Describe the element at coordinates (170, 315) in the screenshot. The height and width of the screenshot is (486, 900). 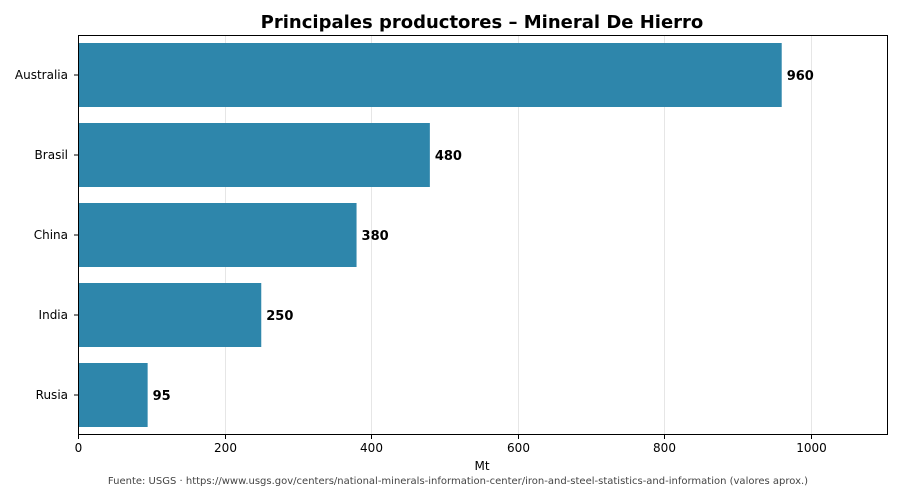
I see `bar-india` at that location.